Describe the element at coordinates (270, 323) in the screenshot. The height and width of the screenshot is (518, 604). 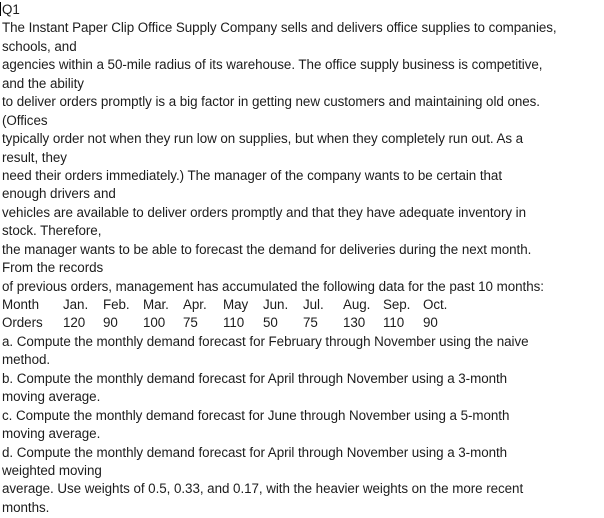
I see `orders-cell: 50` at that location.